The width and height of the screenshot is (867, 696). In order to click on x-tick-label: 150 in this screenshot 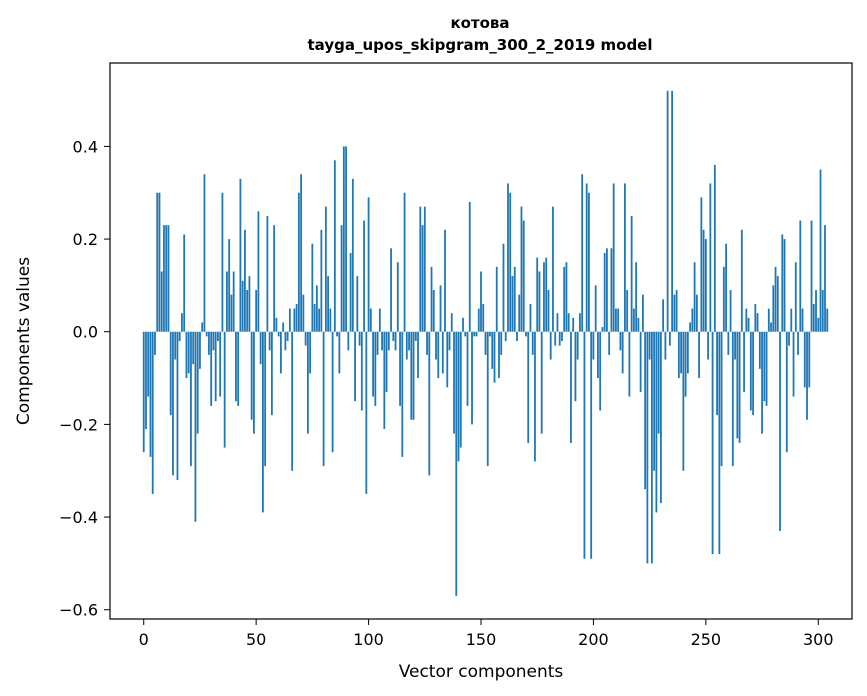, I will do `click(481, 639)`.